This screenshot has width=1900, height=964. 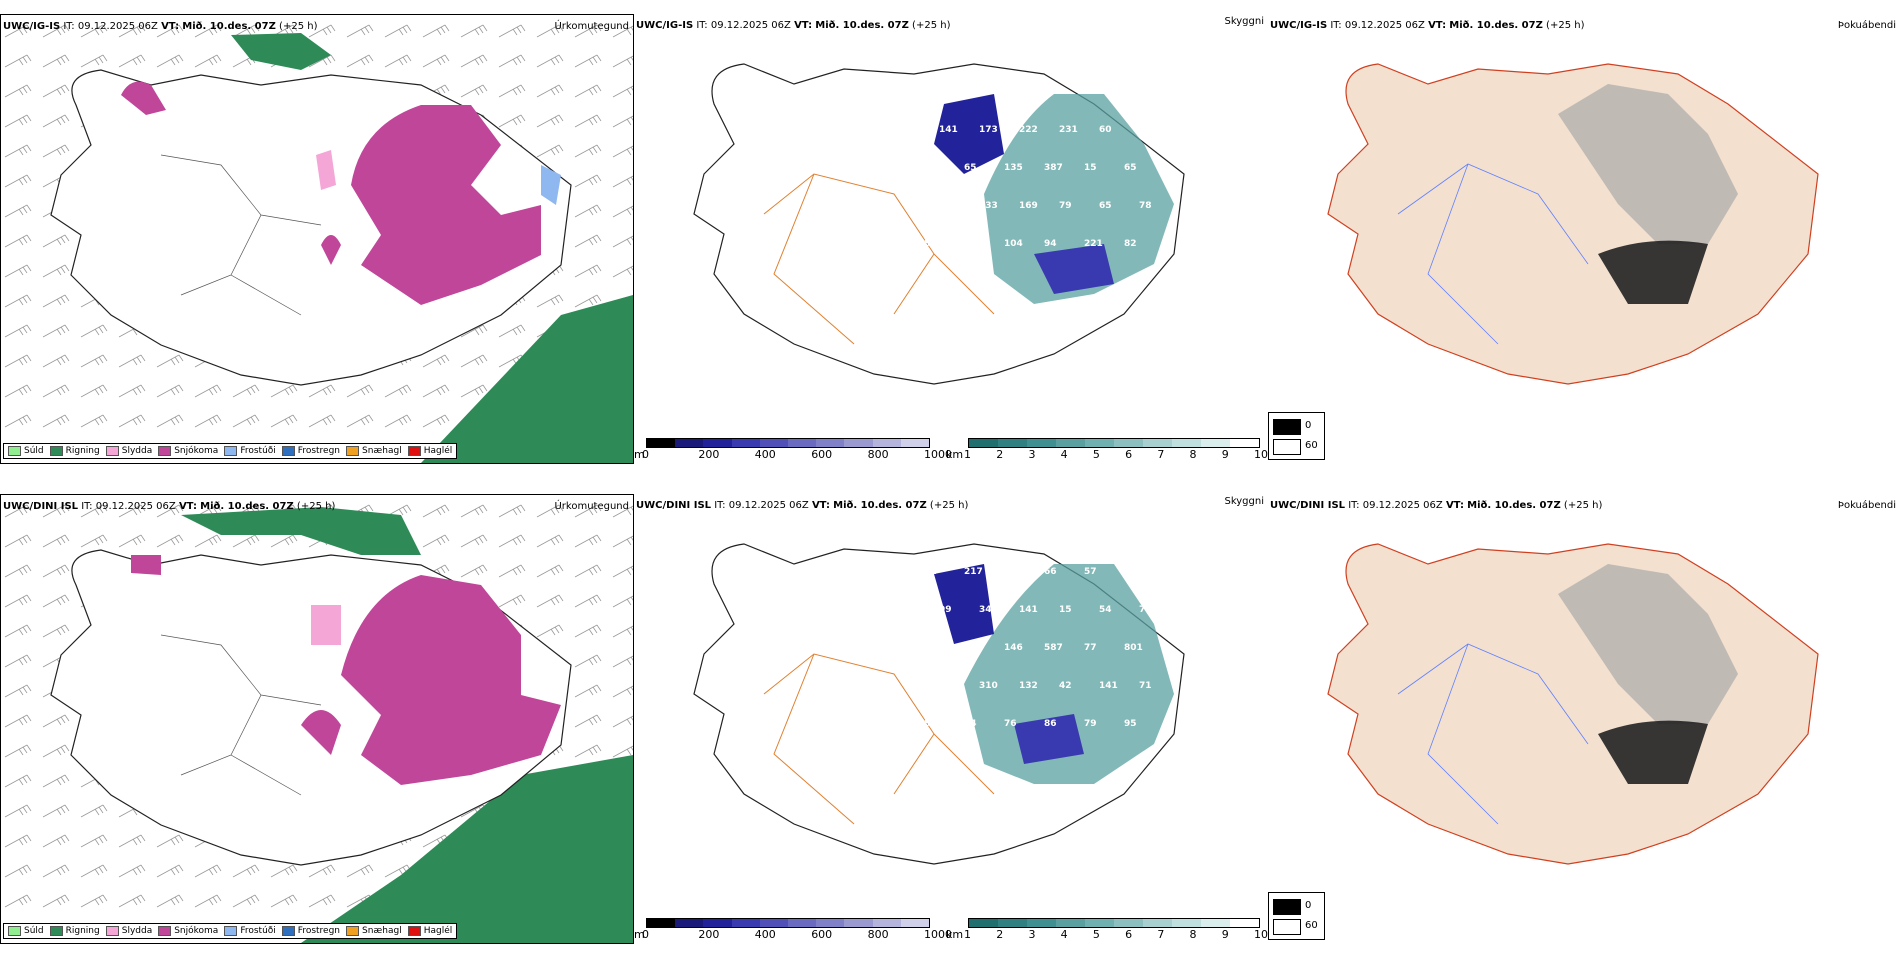 I want to click on ceiling-colorbar: m 0 200 400 600 800 1000, so click(x=793, y=930).